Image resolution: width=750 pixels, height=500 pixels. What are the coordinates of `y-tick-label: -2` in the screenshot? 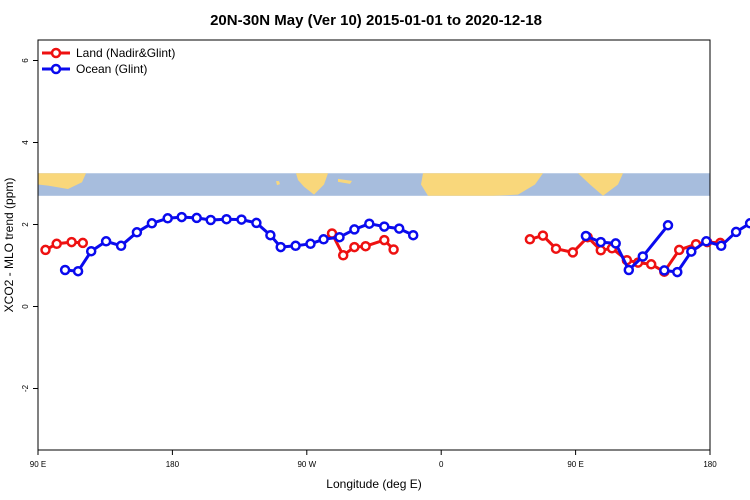 It's located at (25, 388).